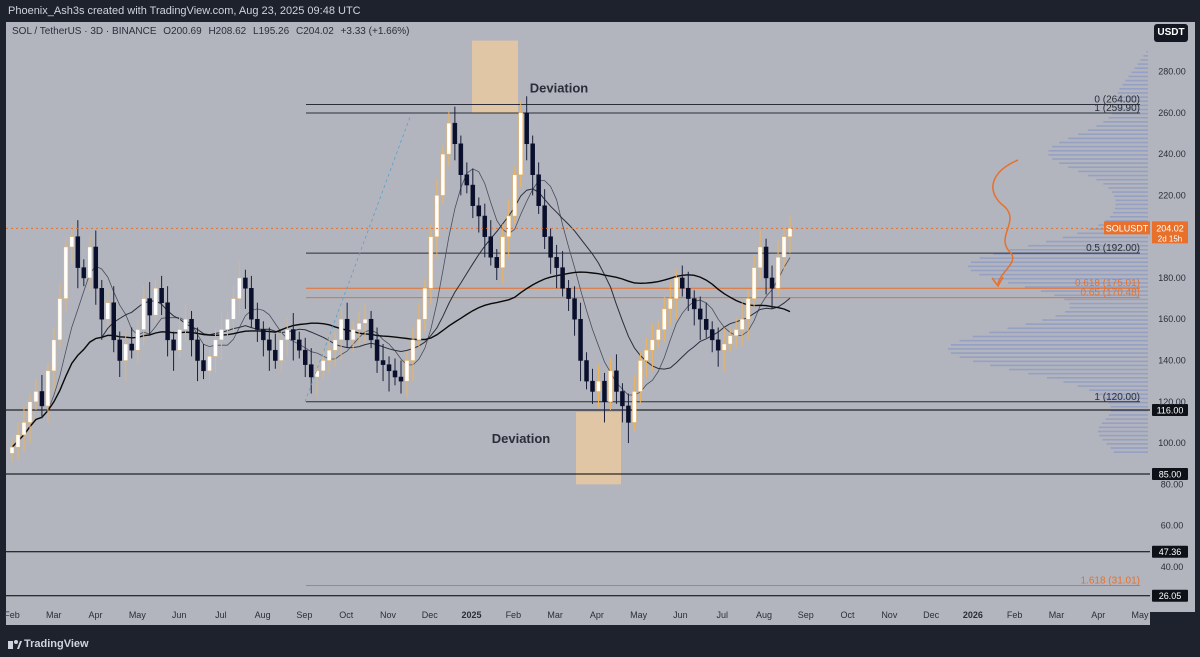  I want to click on y-tick-label: 140.00, so click(1172, 361).